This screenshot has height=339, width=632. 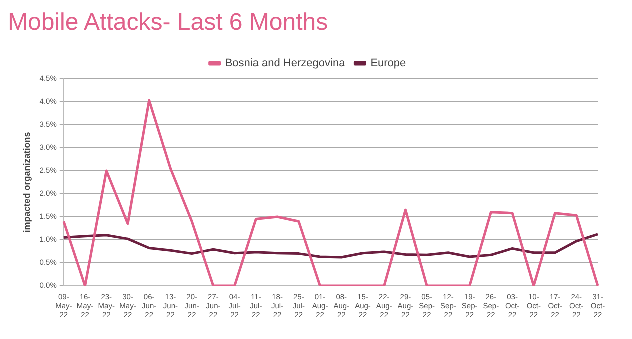 I want to click on legend-label: Bosnia and Herzegovina, so click(x=285, y=64).